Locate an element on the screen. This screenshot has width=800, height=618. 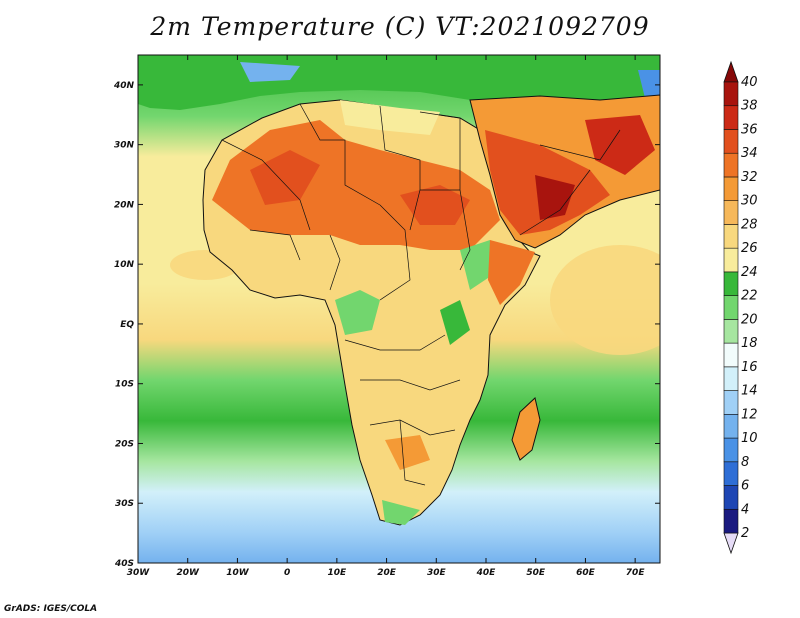
lon-tick-label: 20W is located at coordinates (188, 573).